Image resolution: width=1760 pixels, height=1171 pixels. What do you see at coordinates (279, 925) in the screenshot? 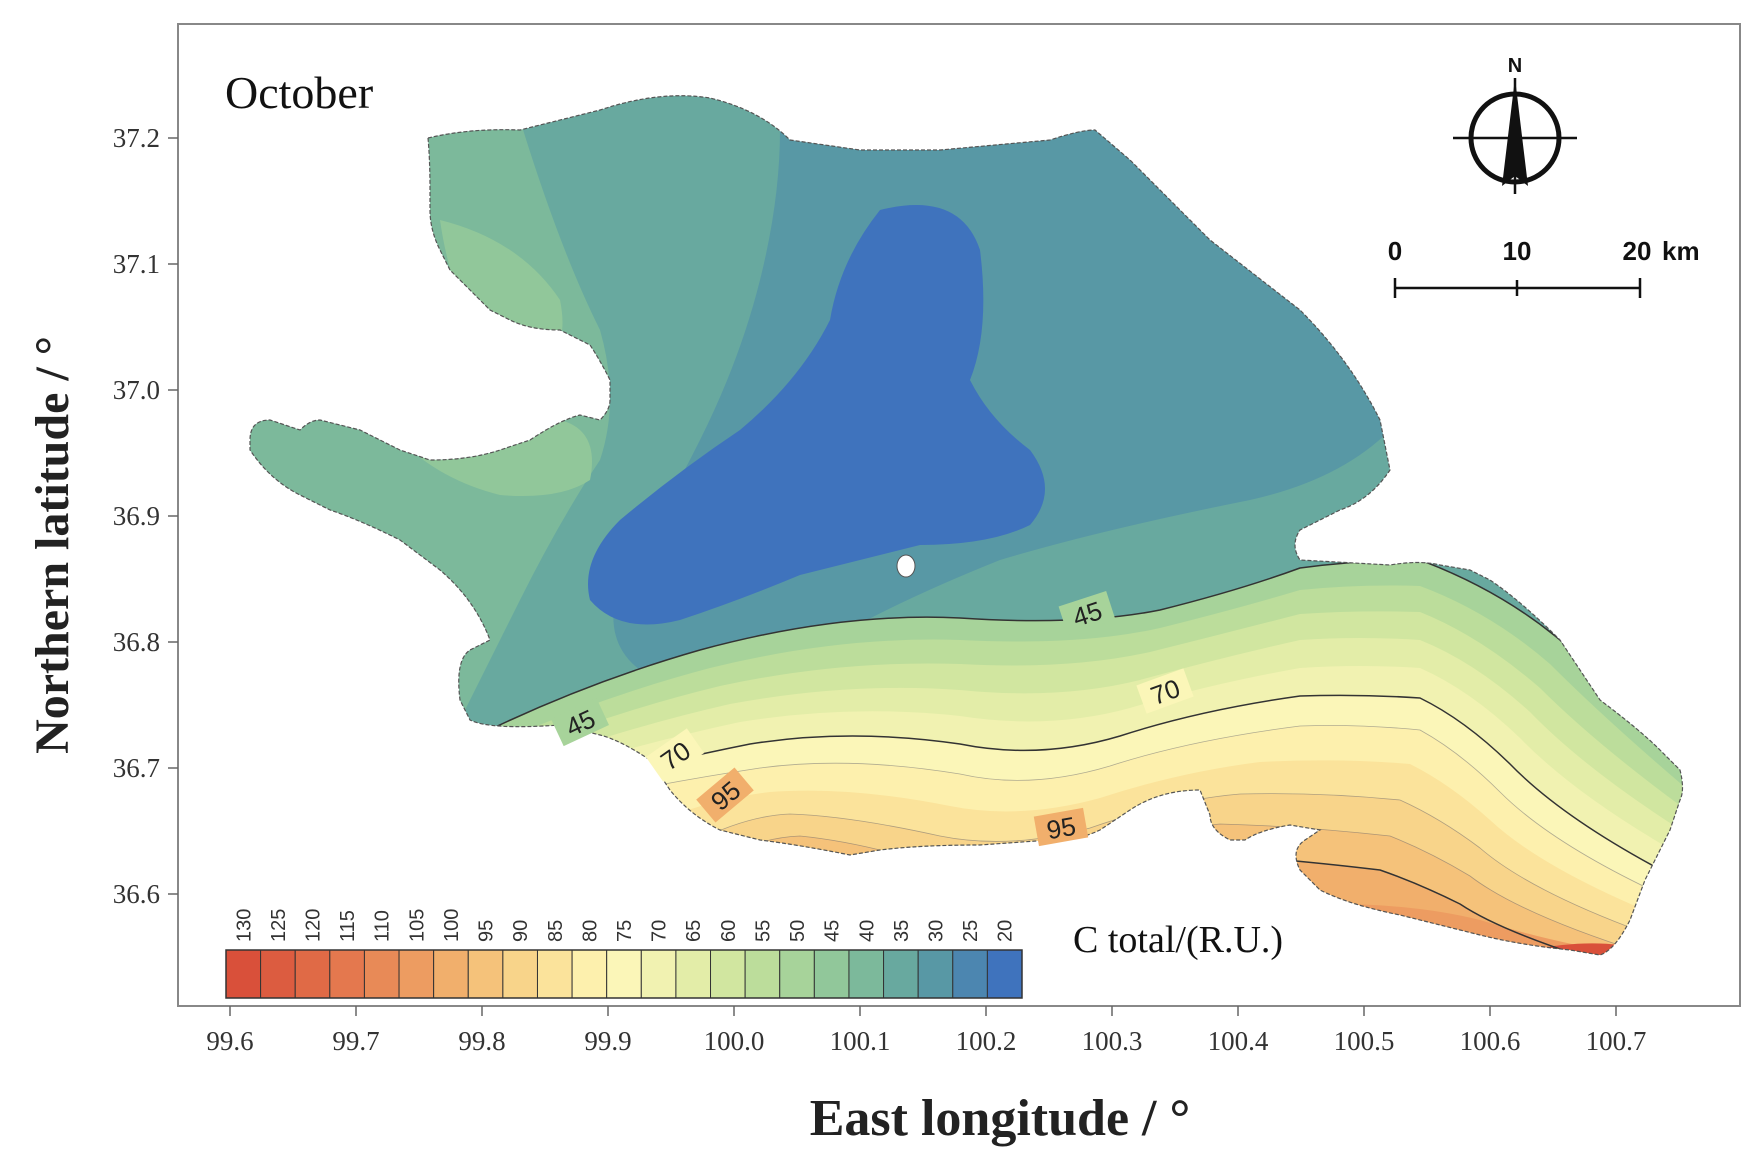
I see `legend-value-label: 125` at bounding box center [279, 925].